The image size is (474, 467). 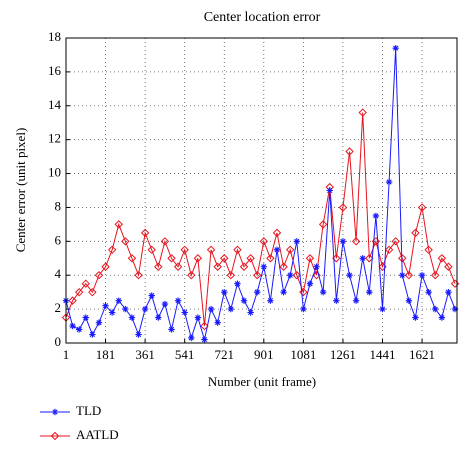 I want to click on y-tick-label: 6, so click(x=58, y=239).